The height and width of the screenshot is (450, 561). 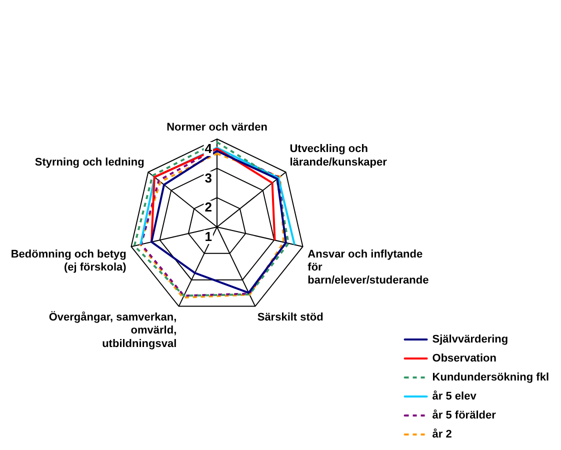 What do you see at coordinates (455, 396) in the screenshot?
I see `legend-label: år 5 elev` at bounding box center [455, 396].